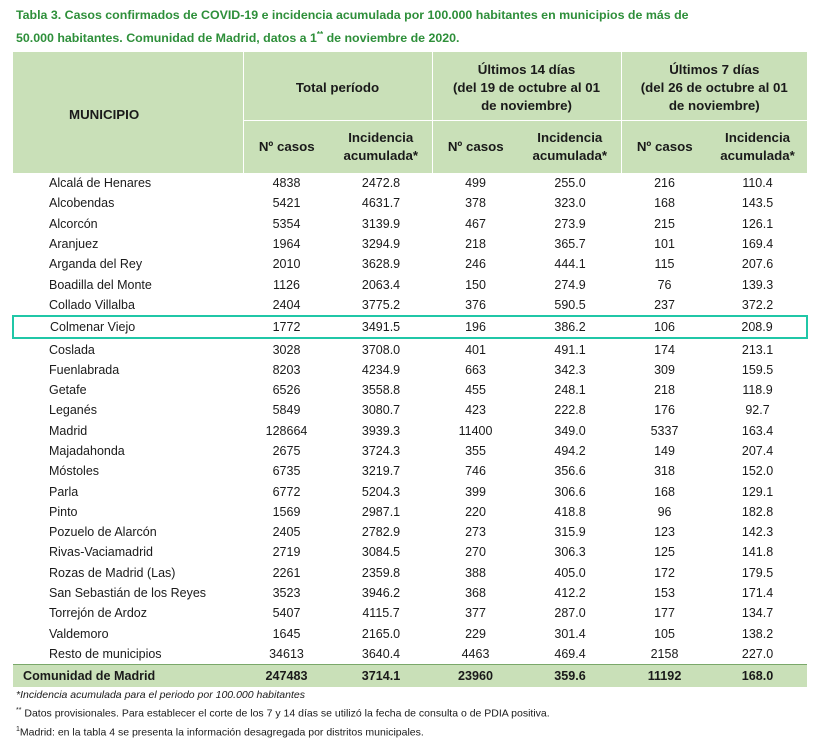  What do you see at coordinates (526, 105) in the screenshot?
I see `last14-range-end: de noviembre)` at bounding box center [526, 105].